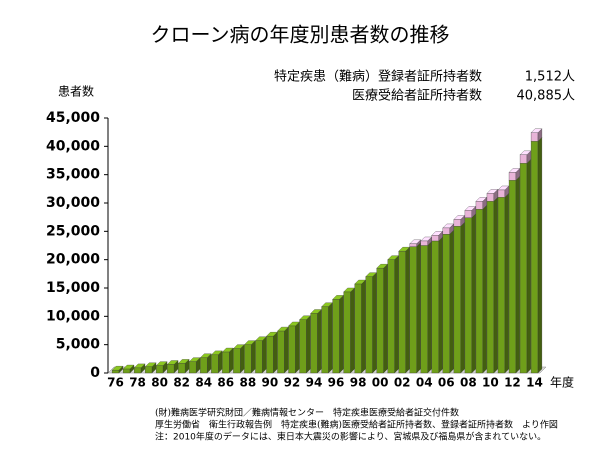 Image resolution: width=600 pixels, height=450 pixels. Describe the element at coordinates (314, 383) in the screenshot. I see `x-tick-label: 94` at that location.